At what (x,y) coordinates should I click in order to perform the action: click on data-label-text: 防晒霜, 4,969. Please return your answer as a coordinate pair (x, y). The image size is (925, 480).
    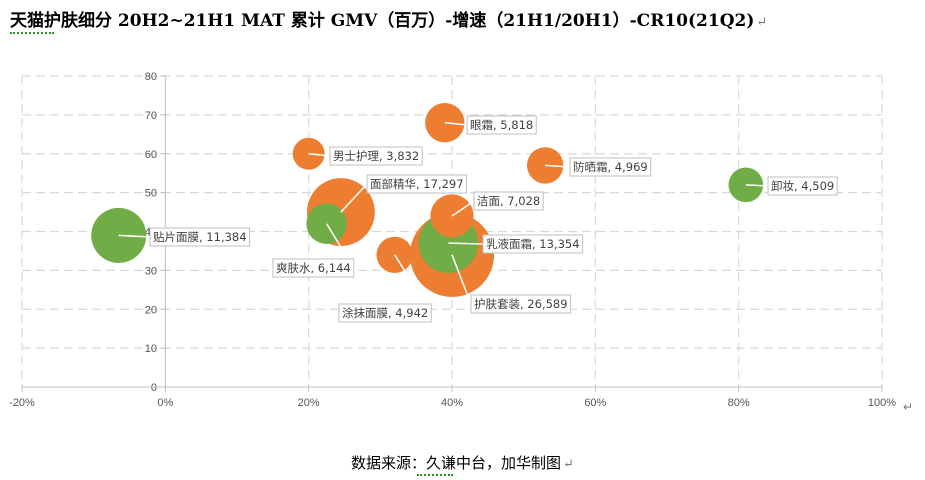
    Looking at the image, I should click on (610, 167).